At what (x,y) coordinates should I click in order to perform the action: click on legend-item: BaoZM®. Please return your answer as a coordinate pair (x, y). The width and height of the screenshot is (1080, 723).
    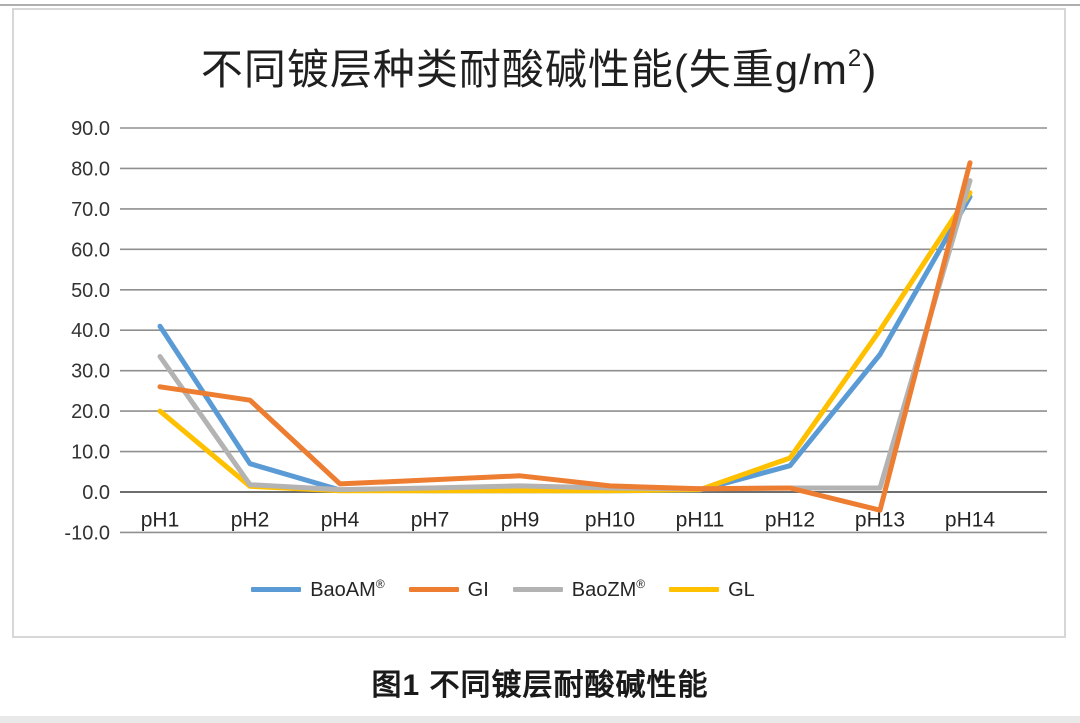
    Looking at the image, I should click on (578, 589).